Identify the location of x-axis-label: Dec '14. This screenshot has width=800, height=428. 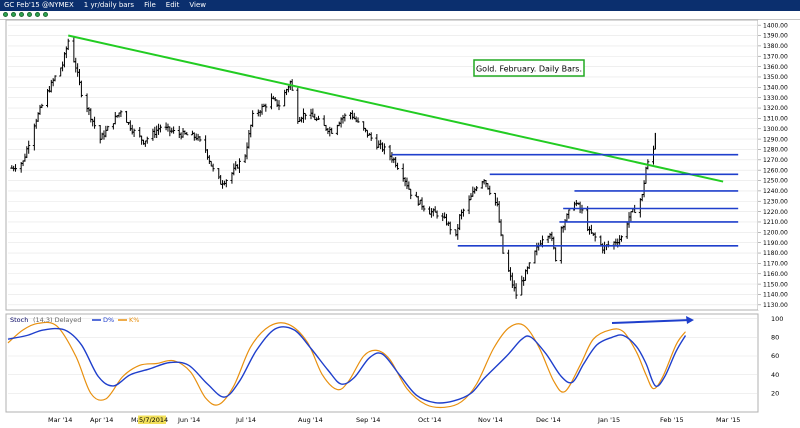
(548, 420).